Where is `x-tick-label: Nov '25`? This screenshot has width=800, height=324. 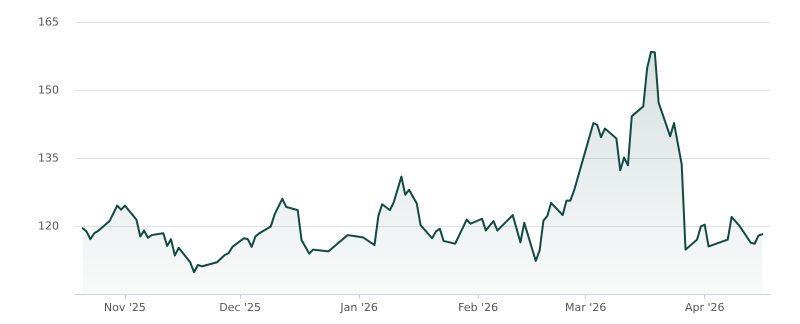 x-tick-label: Nov '25 is located at coordinates (125, 307).